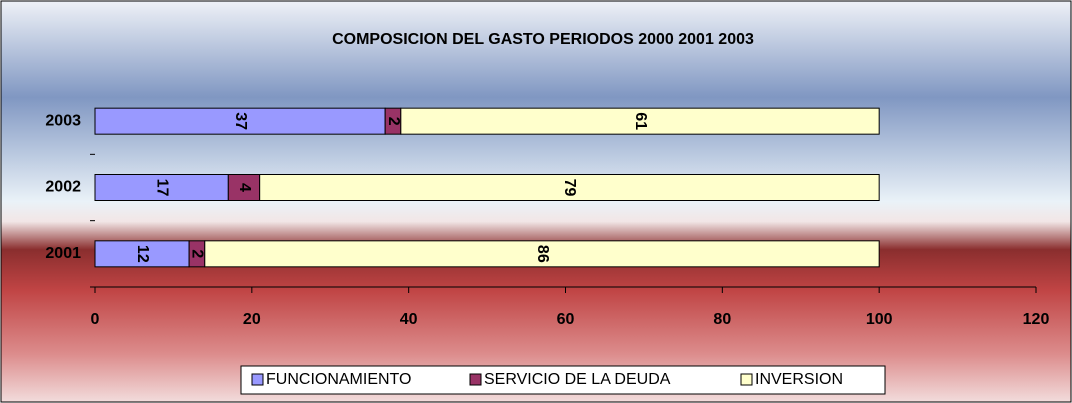  Describe the element at coordinates (879, 319) in the screenshot. I see `x-tick-label: 100` at that location.